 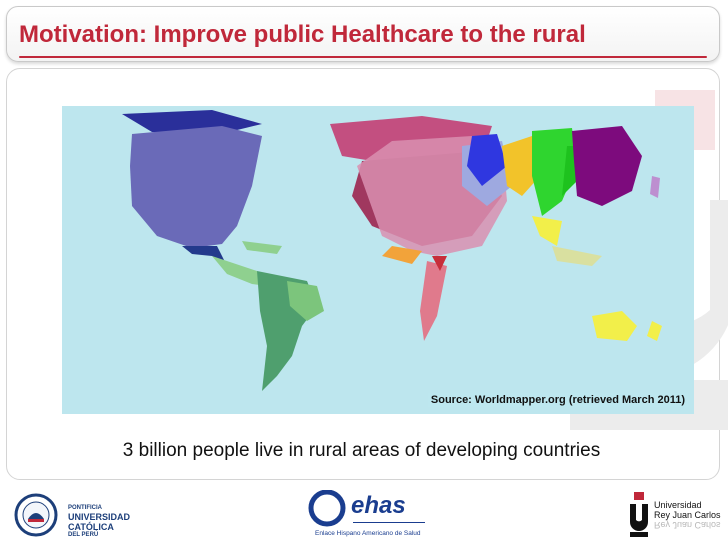 I want to click on africa-horn-shape, so click(x=439, y=263).